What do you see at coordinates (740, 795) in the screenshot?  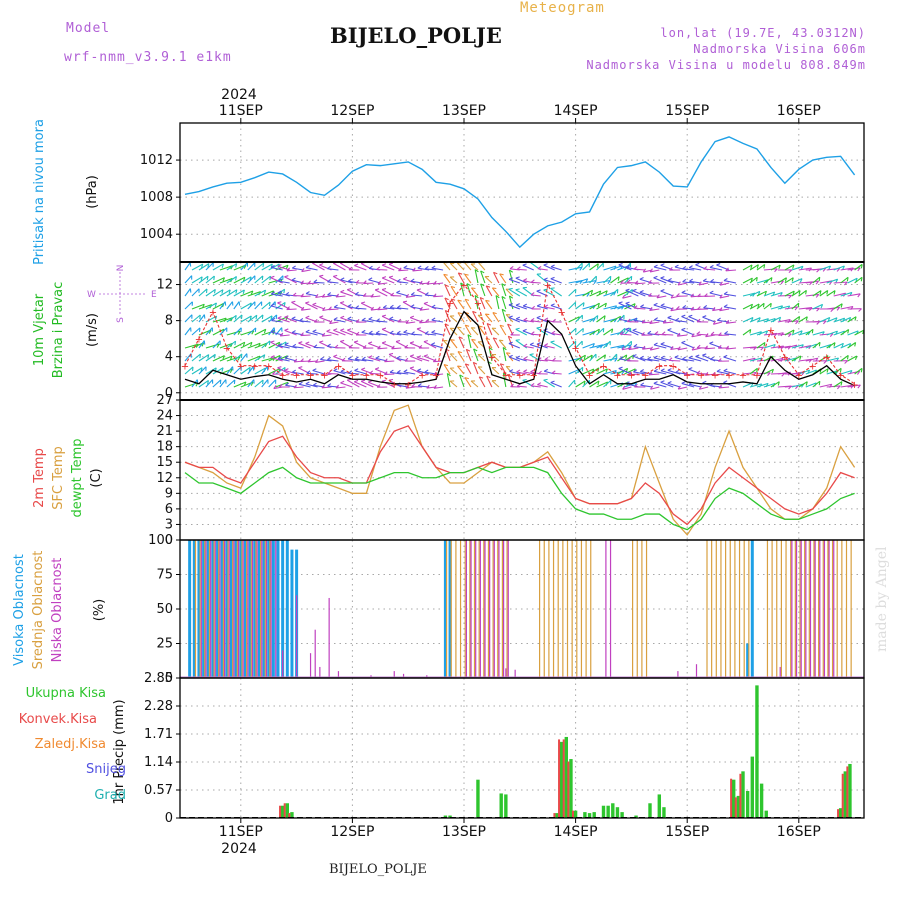 I see `precip-convective-bar` at bounding box center [740, 795].